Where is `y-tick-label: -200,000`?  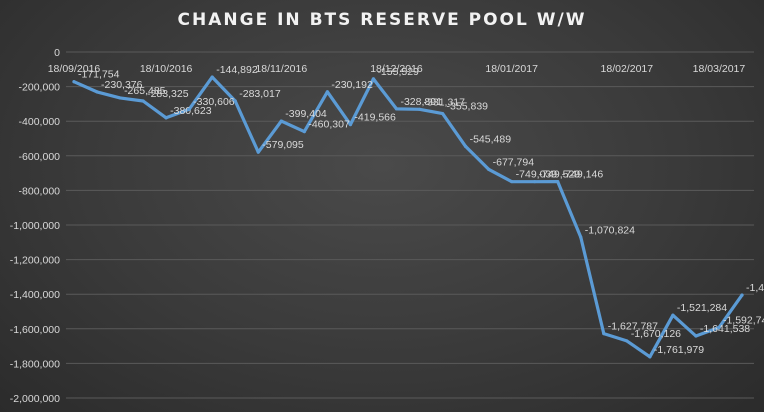 y-tick-label: -200,000 is located at coordinates (40, 88).